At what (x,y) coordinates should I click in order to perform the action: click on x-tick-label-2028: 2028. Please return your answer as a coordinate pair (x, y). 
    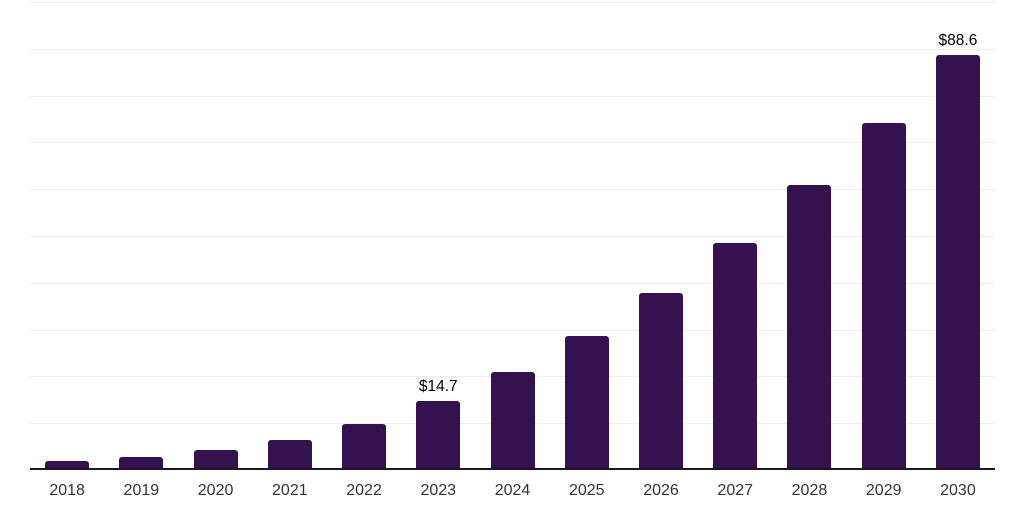
    Looking at the image, I should click on (809, 490).